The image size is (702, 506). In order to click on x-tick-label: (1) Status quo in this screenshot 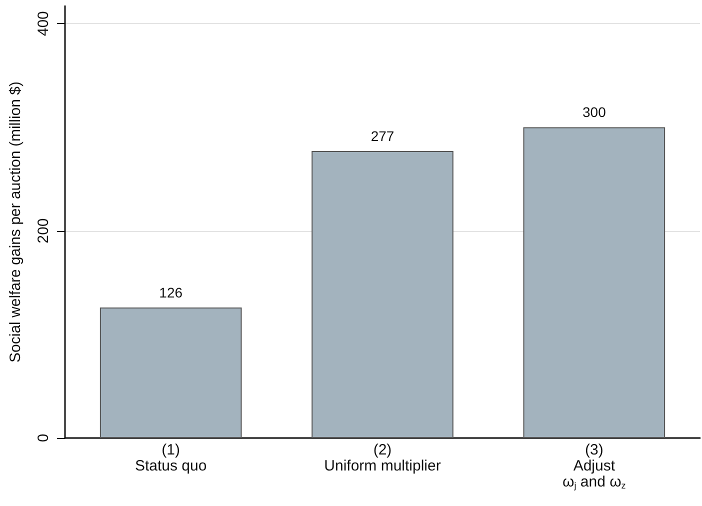, I will do `click(170, 458)`.